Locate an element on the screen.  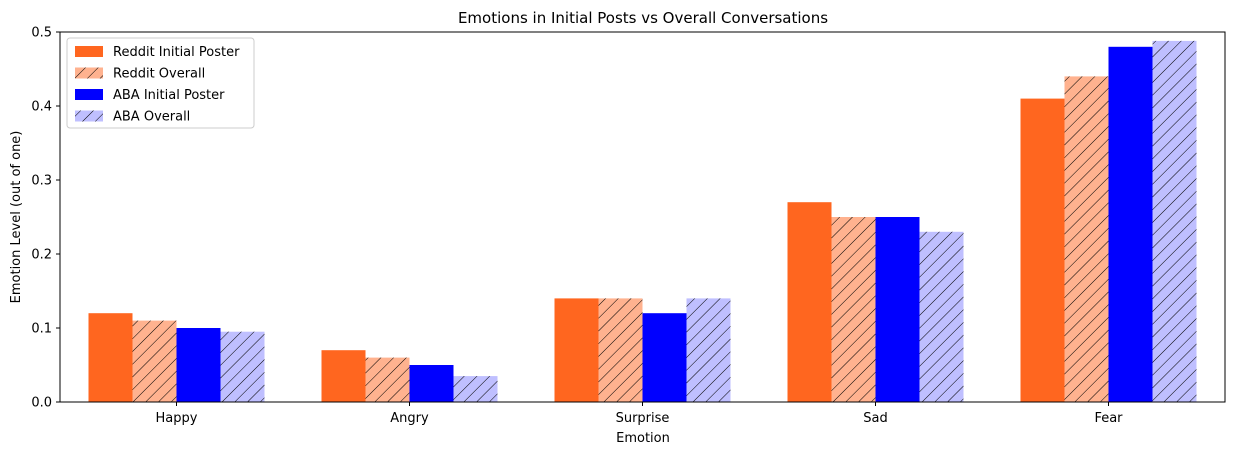
x-tick-label: Sad is located at coordinates (875, 418).